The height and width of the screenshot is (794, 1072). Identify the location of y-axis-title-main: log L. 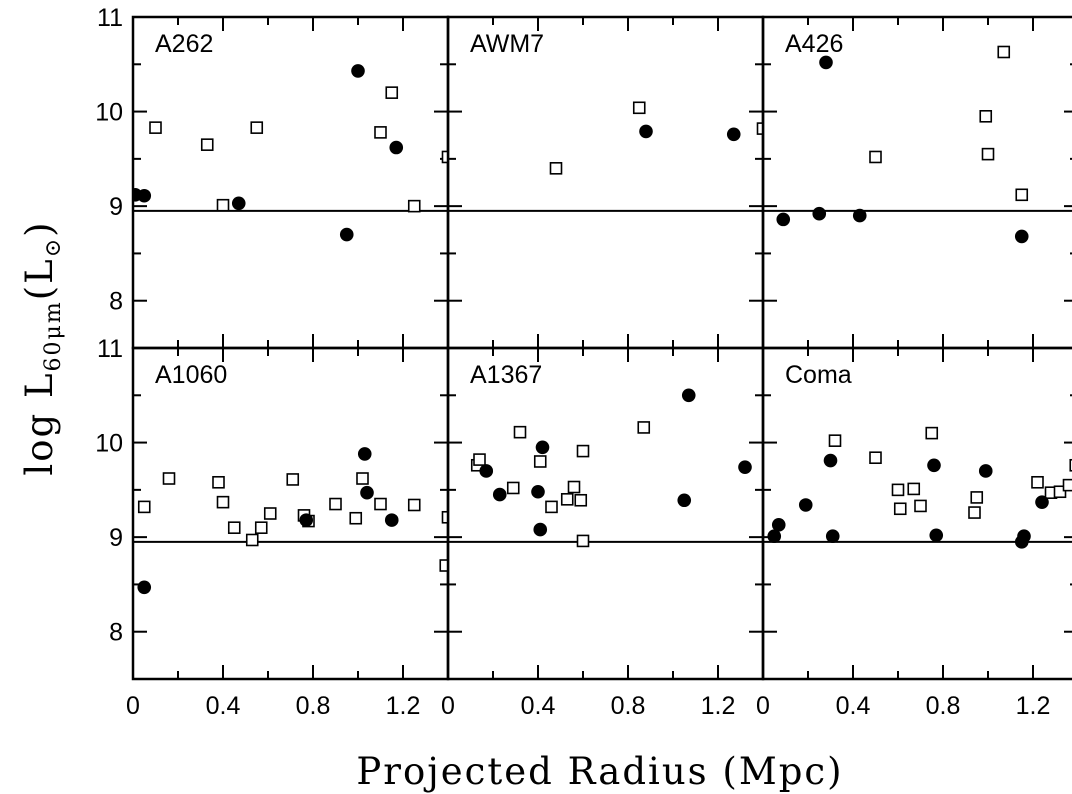
(39, 423).